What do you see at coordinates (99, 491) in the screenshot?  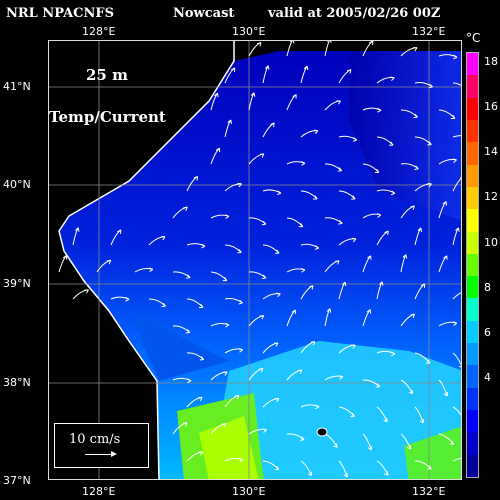 I see `lon-label-128-bottom: 128°E` at bounding box center [99, 491].